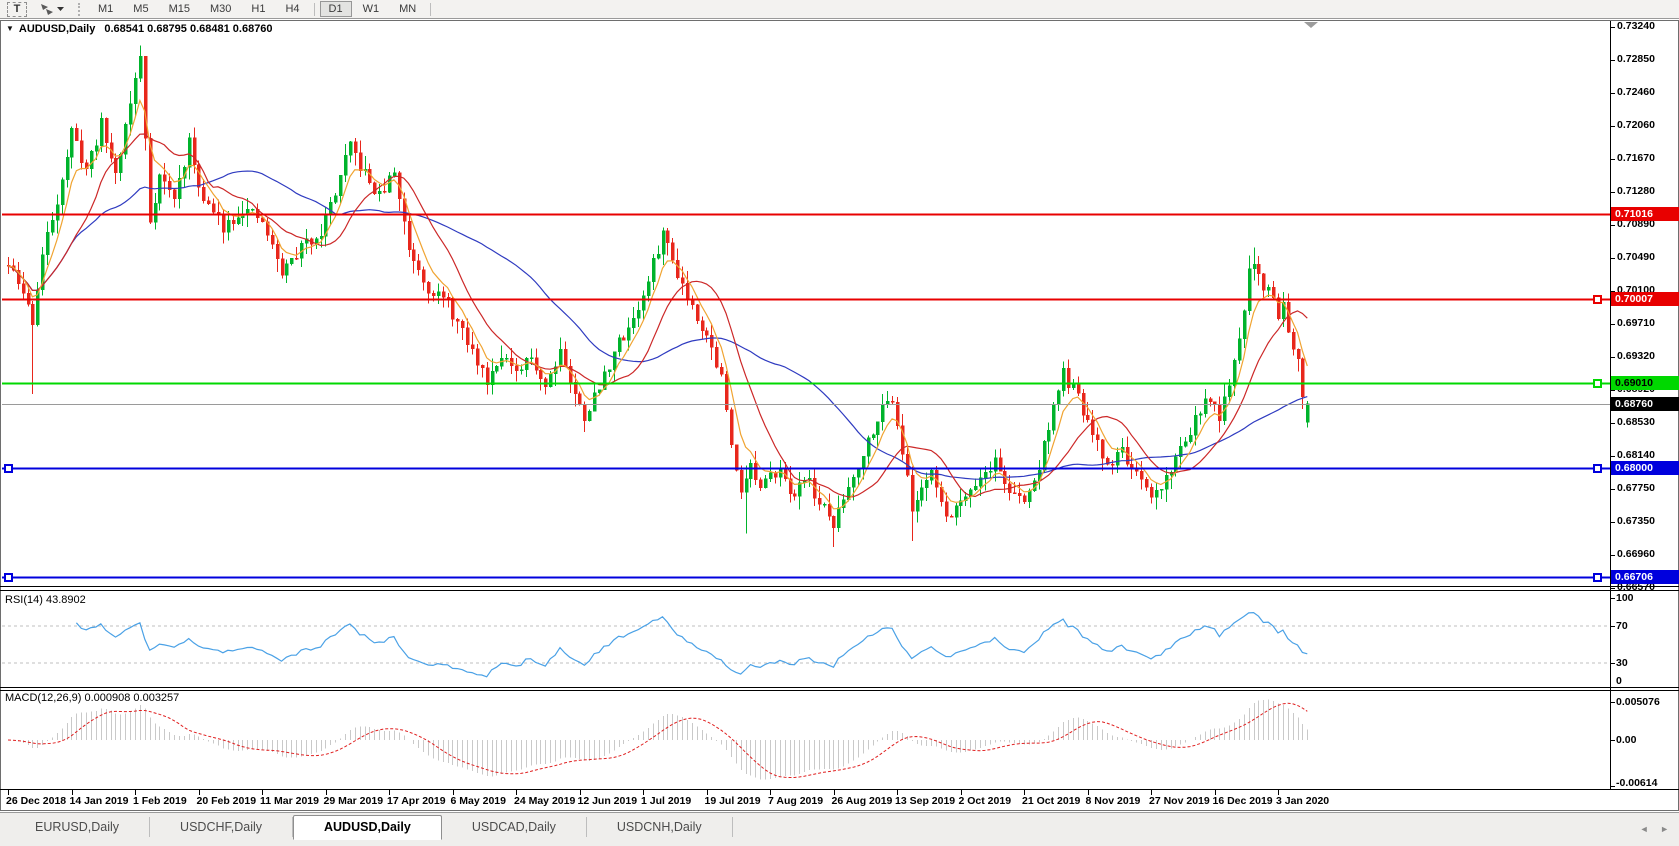  Describe the element at coordinates (1645, 576) in the screenshot. I see `price-level-badge: 0.66706` at that location.